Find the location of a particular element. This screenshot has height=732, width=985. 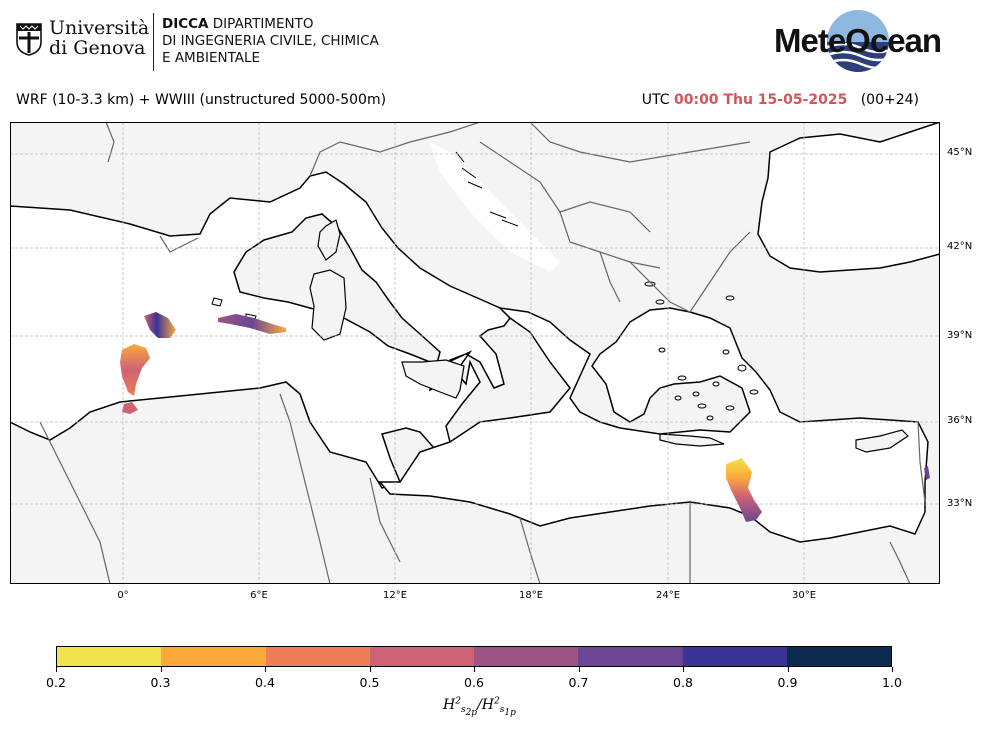

colorbar-tick-label: 0.3 is located at coordinates (160, 682).